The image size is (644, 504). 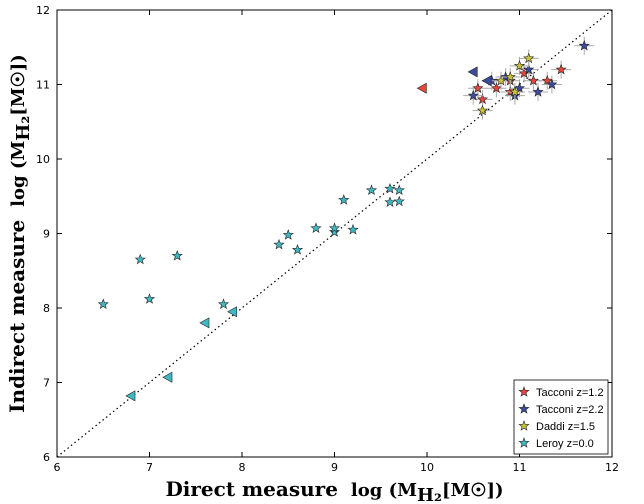 I want to click on x-axis-label: Direct measure log (MH₂[M☉]), so click(x=334, y=490).